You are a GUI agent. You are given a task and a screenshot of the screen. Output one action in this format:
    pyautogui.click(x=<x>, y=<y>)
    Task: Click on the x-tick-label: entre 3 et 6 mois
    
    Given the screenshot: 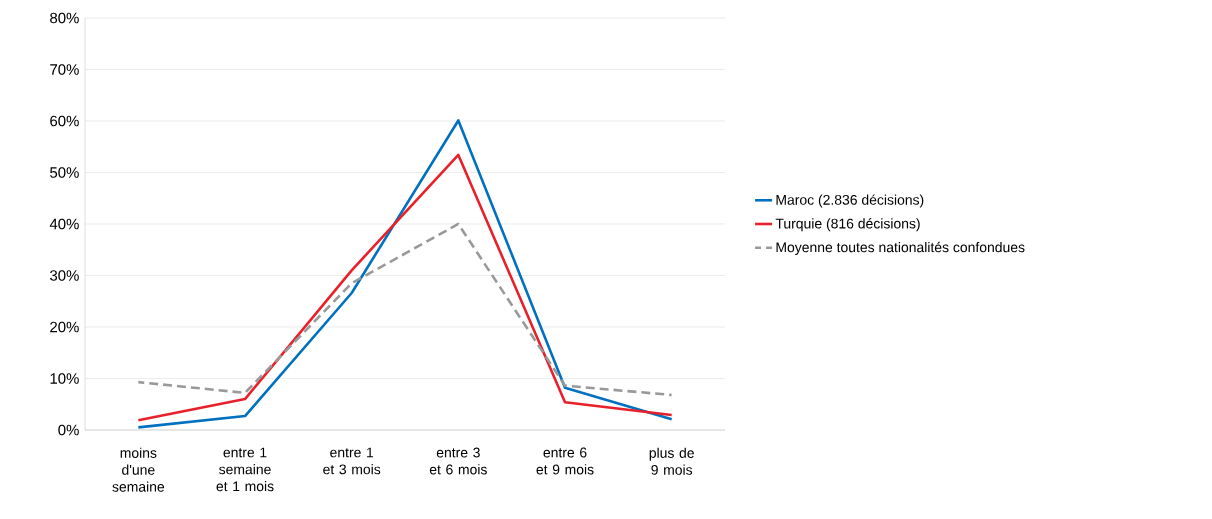 What is the action you would take?
    pyautogui.click(x=458, y=461)
    